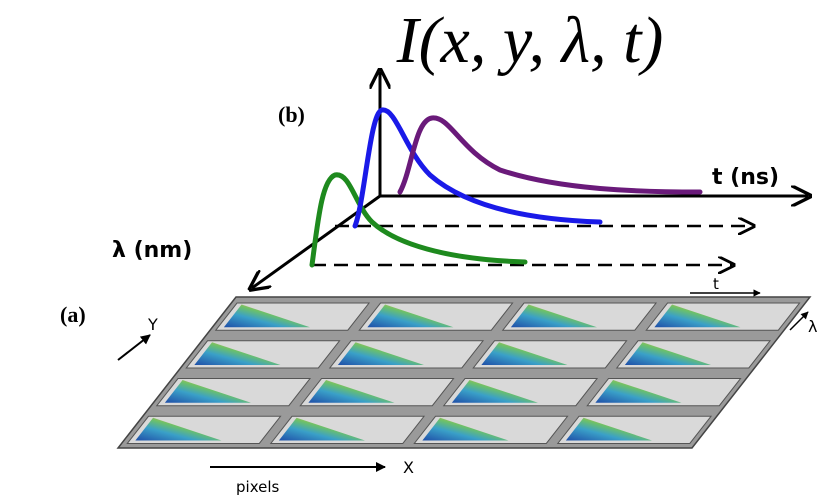 The image size is (838, 498). Describe the element at coordinates (258, 487) in the screenshot. I see `pixels-label: pixels` at that location.